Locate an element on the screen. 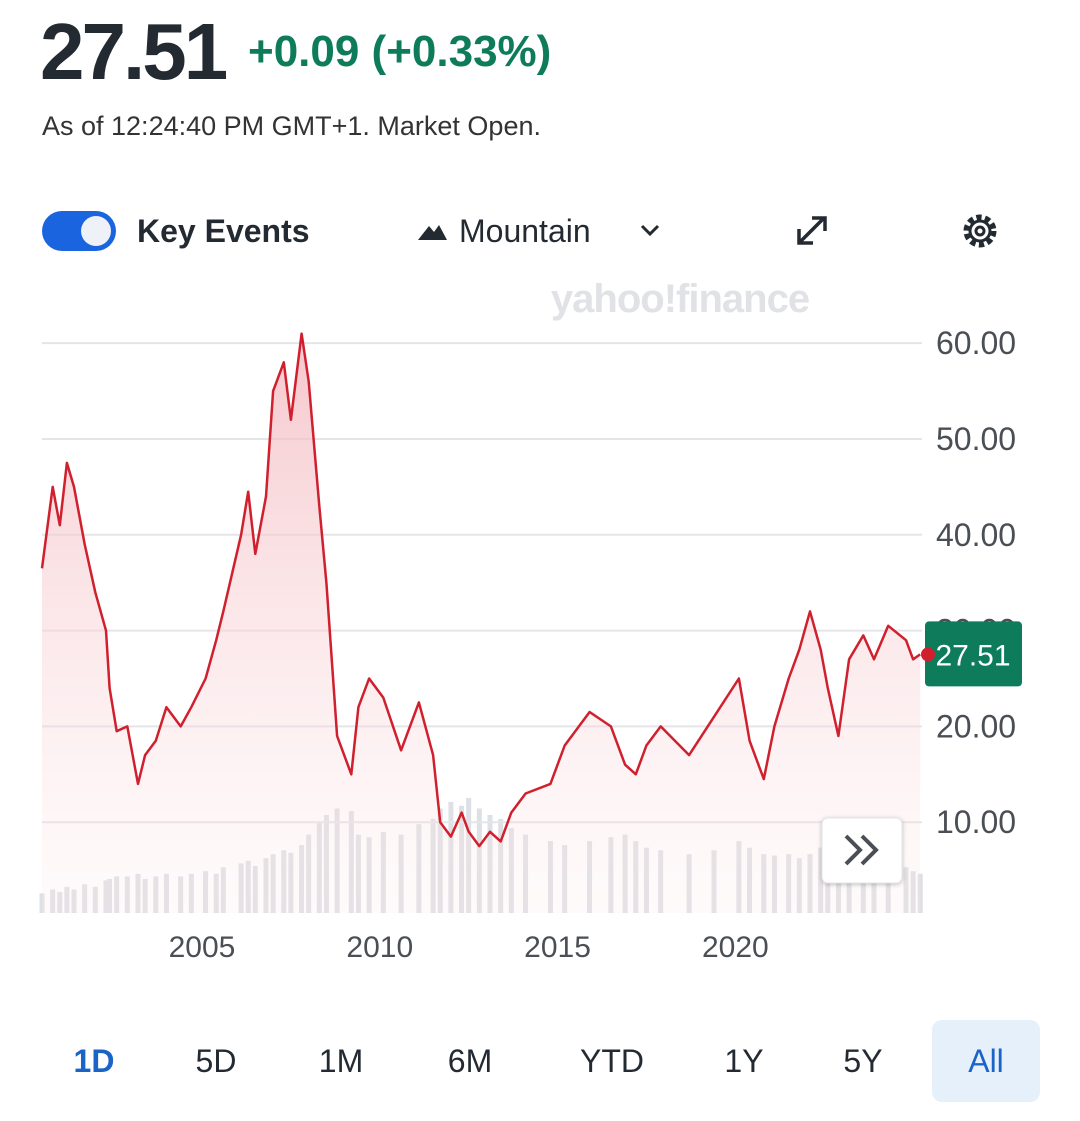 The width and height of the screenshot is (1080, 1121). range-button: All is located at coordinates (986, 1061).